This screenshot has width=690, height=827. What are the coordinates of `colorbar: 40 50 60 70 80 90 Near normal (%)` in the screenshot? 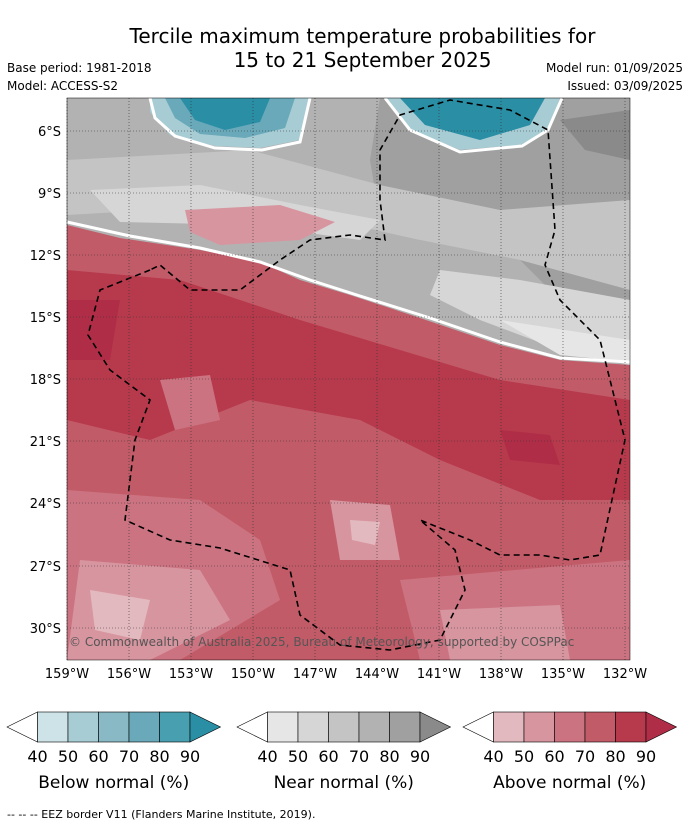 It's located at (344, 752).